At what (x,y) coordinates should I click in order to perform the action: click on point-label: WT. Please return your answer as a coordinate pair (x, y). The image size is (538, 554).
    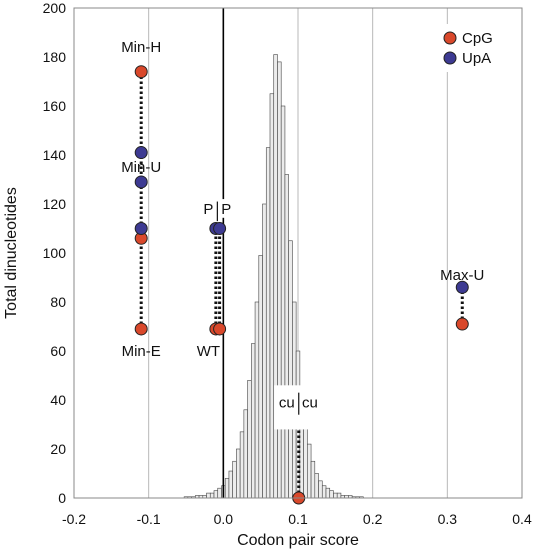
    Looking at the image, I should click on (208, 351).